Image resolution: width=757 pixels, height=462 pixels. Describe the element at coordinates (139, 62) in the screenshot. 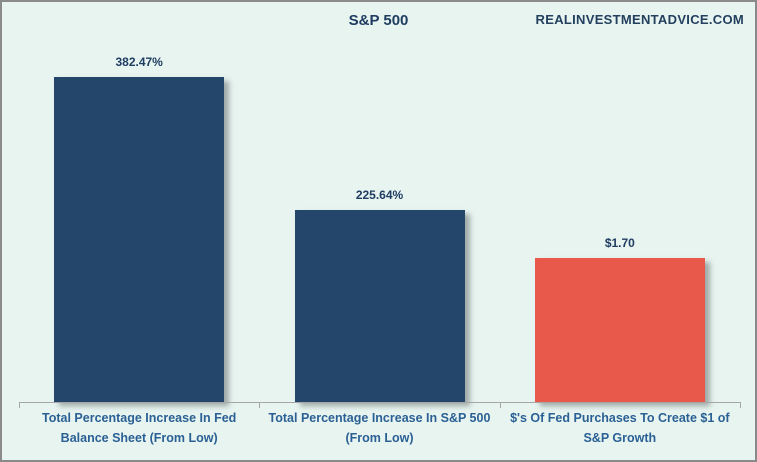

I see `value-label-0: 382.47%` at that location.